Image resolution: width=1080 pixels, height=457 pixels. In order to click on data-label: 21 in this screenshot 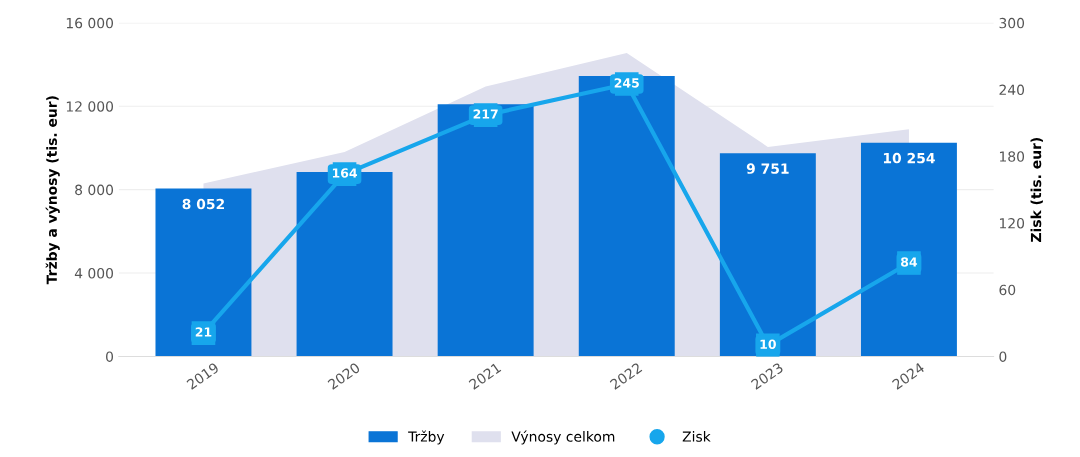, I will do `click(203, 332)`.